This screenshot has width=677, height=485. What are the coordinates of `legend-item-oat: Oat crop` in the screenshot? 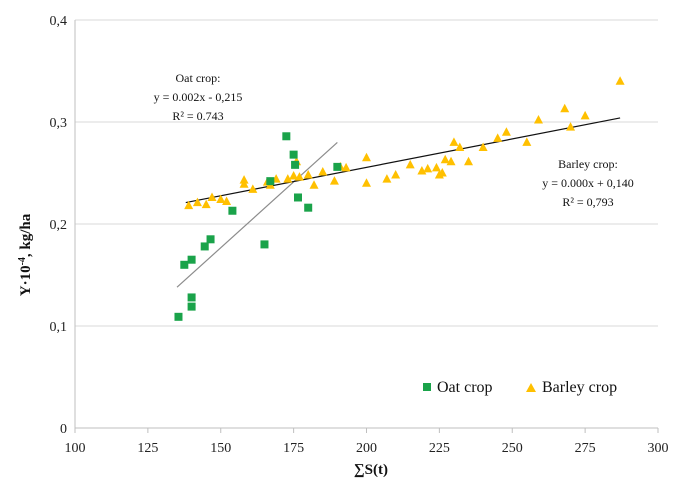 It's located at (458, 387).